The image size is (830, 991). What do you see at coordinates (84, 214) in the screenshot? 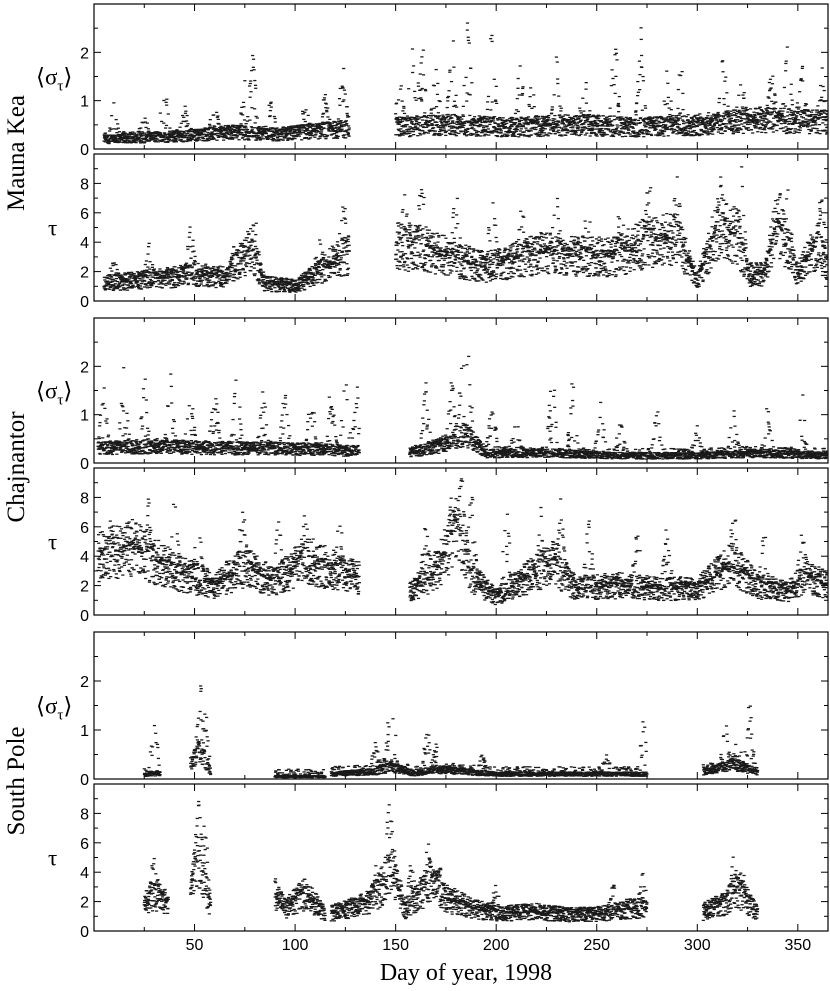
I see `y-tick-label: 6` at bounding box center [84, 214].